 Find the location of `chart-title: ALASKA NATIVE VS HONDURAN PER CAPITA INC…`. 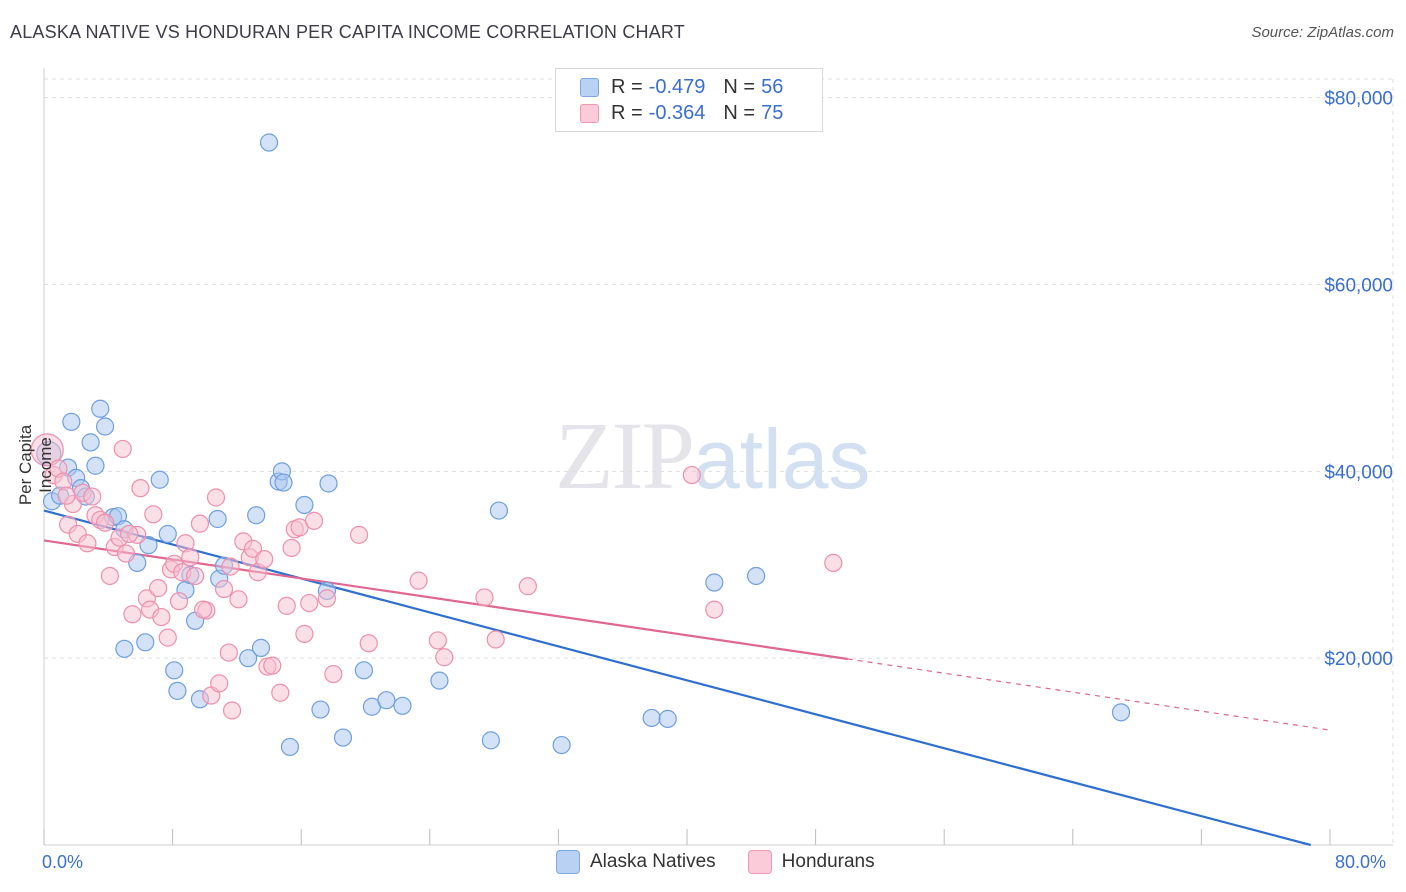

chart-title: ALASKA NATIVE VS HONDURAN PER CAPITA INC… is located at coordinates (347, 32).